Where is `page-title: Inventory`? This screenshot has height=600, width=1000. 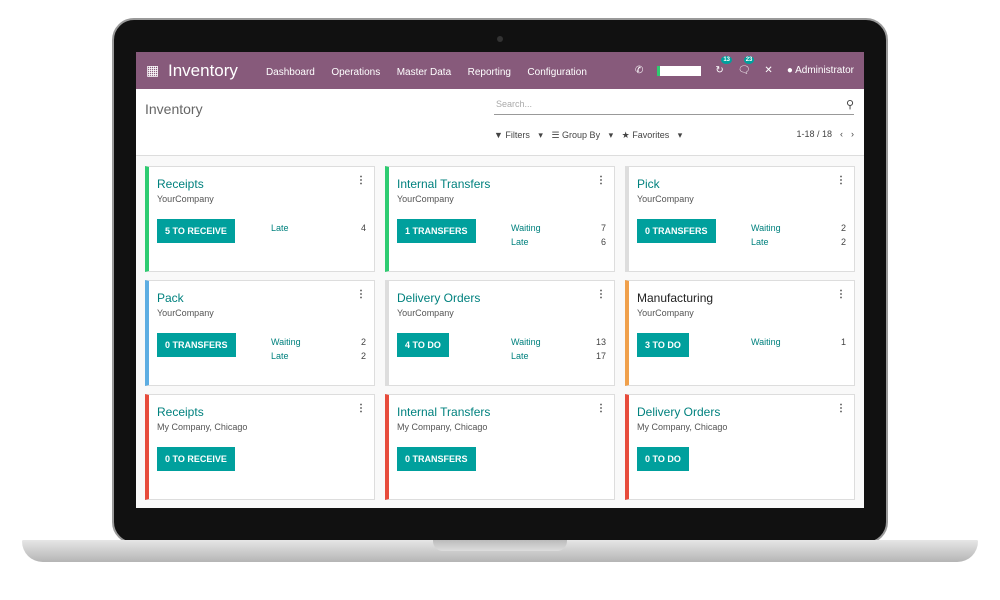
page-title: Inventory is located at coordinates (174, 109).